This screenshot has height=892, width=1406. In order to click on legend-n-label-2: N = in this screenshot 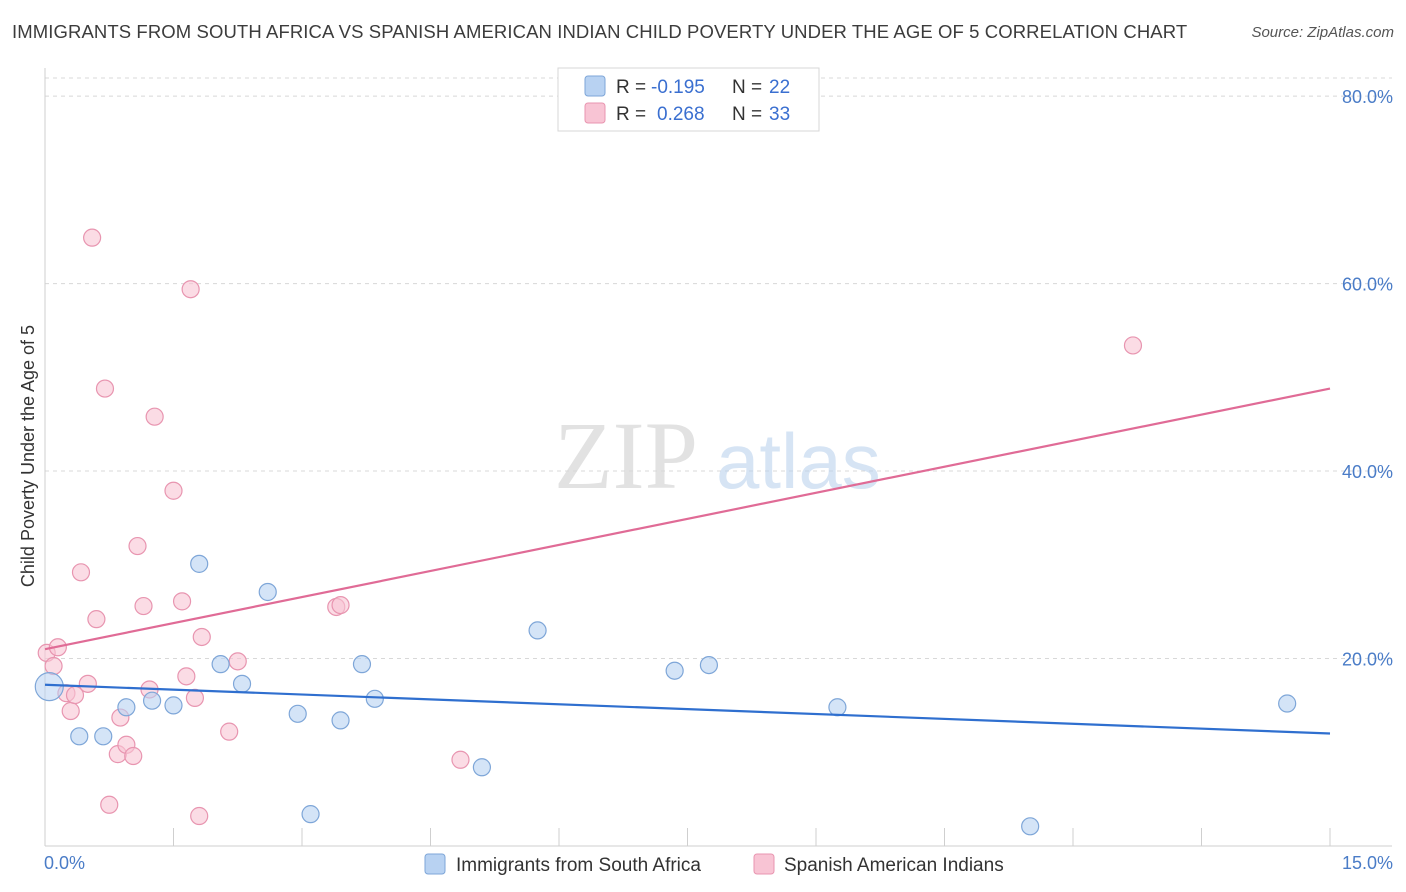, I will do `click(747, 114)`.